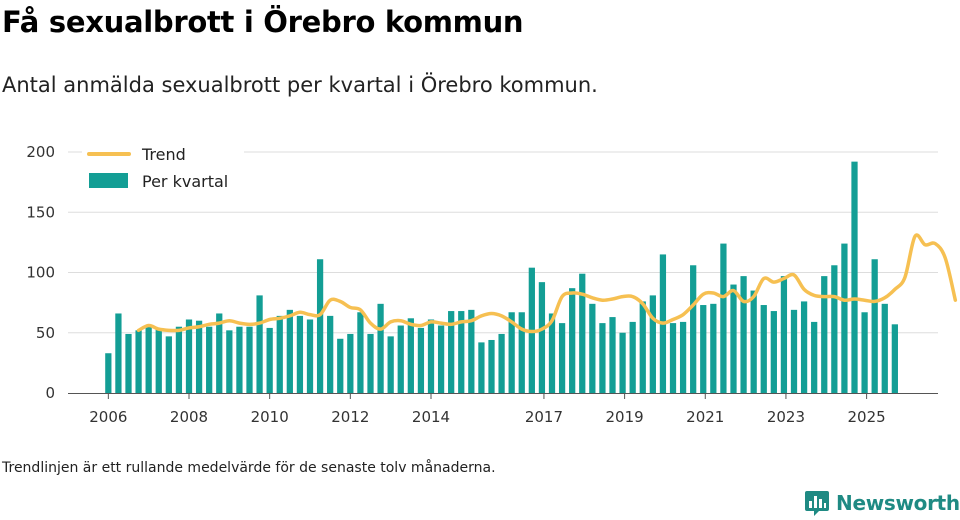 The height and width of the screenshot is (520, 960). What do you see at coordinates (898, 503) in the screenshot?
I see `brand-name: Newsworthy` at bounding box center [898, 503].